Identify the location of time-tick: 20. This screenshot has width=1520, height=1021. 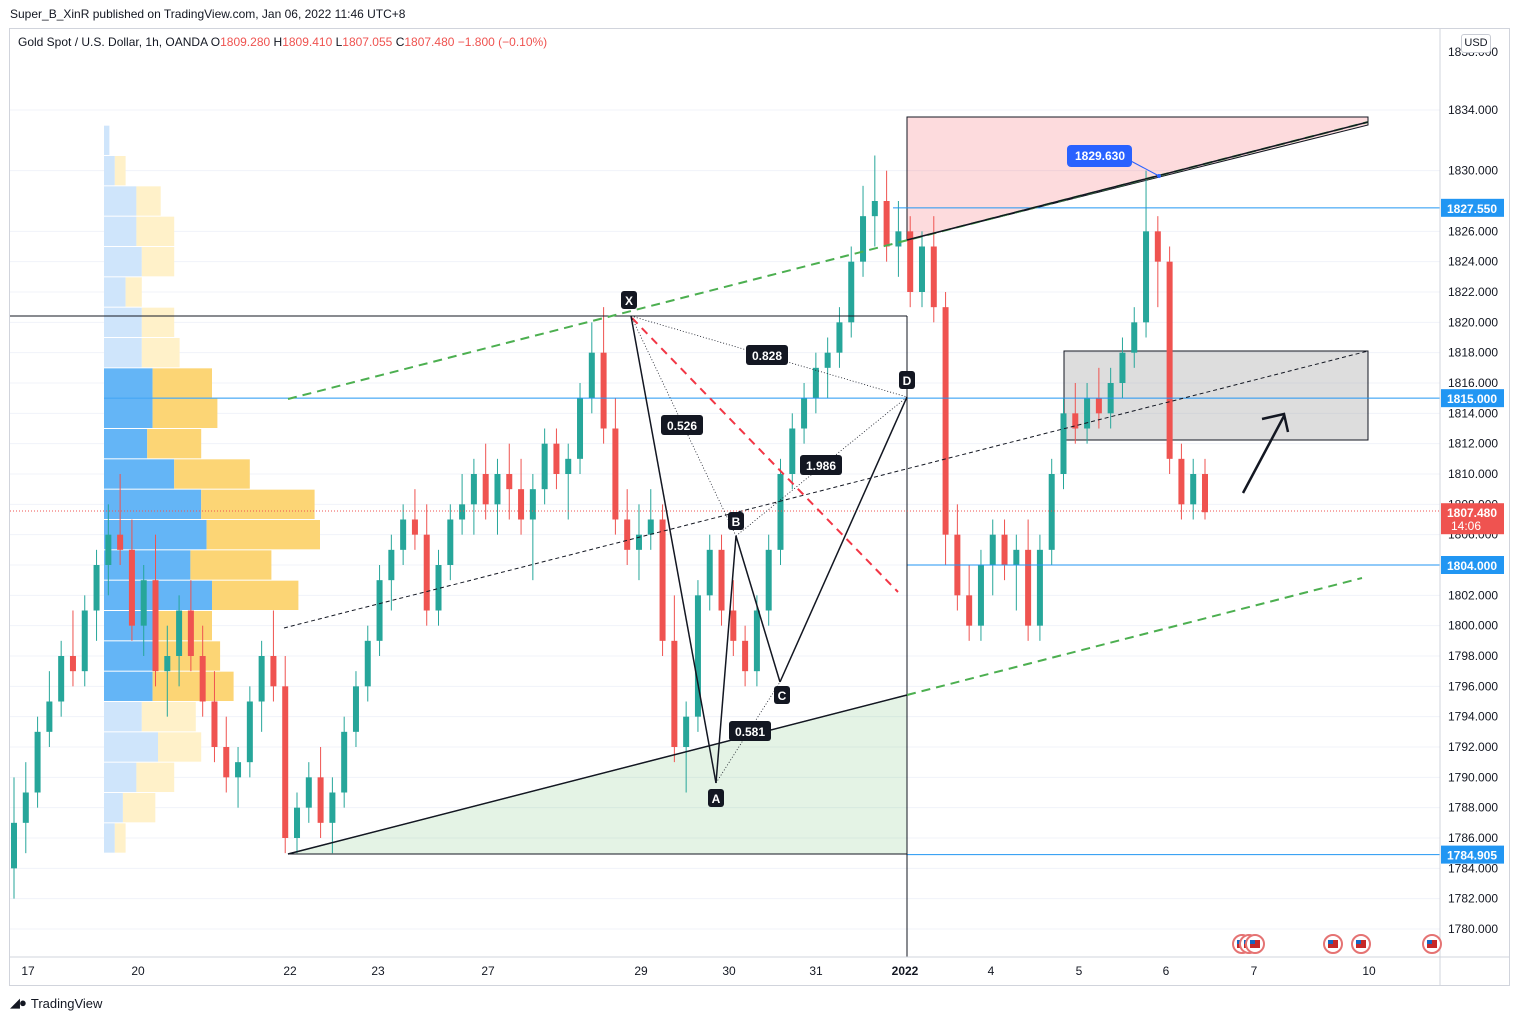
(138, 971).